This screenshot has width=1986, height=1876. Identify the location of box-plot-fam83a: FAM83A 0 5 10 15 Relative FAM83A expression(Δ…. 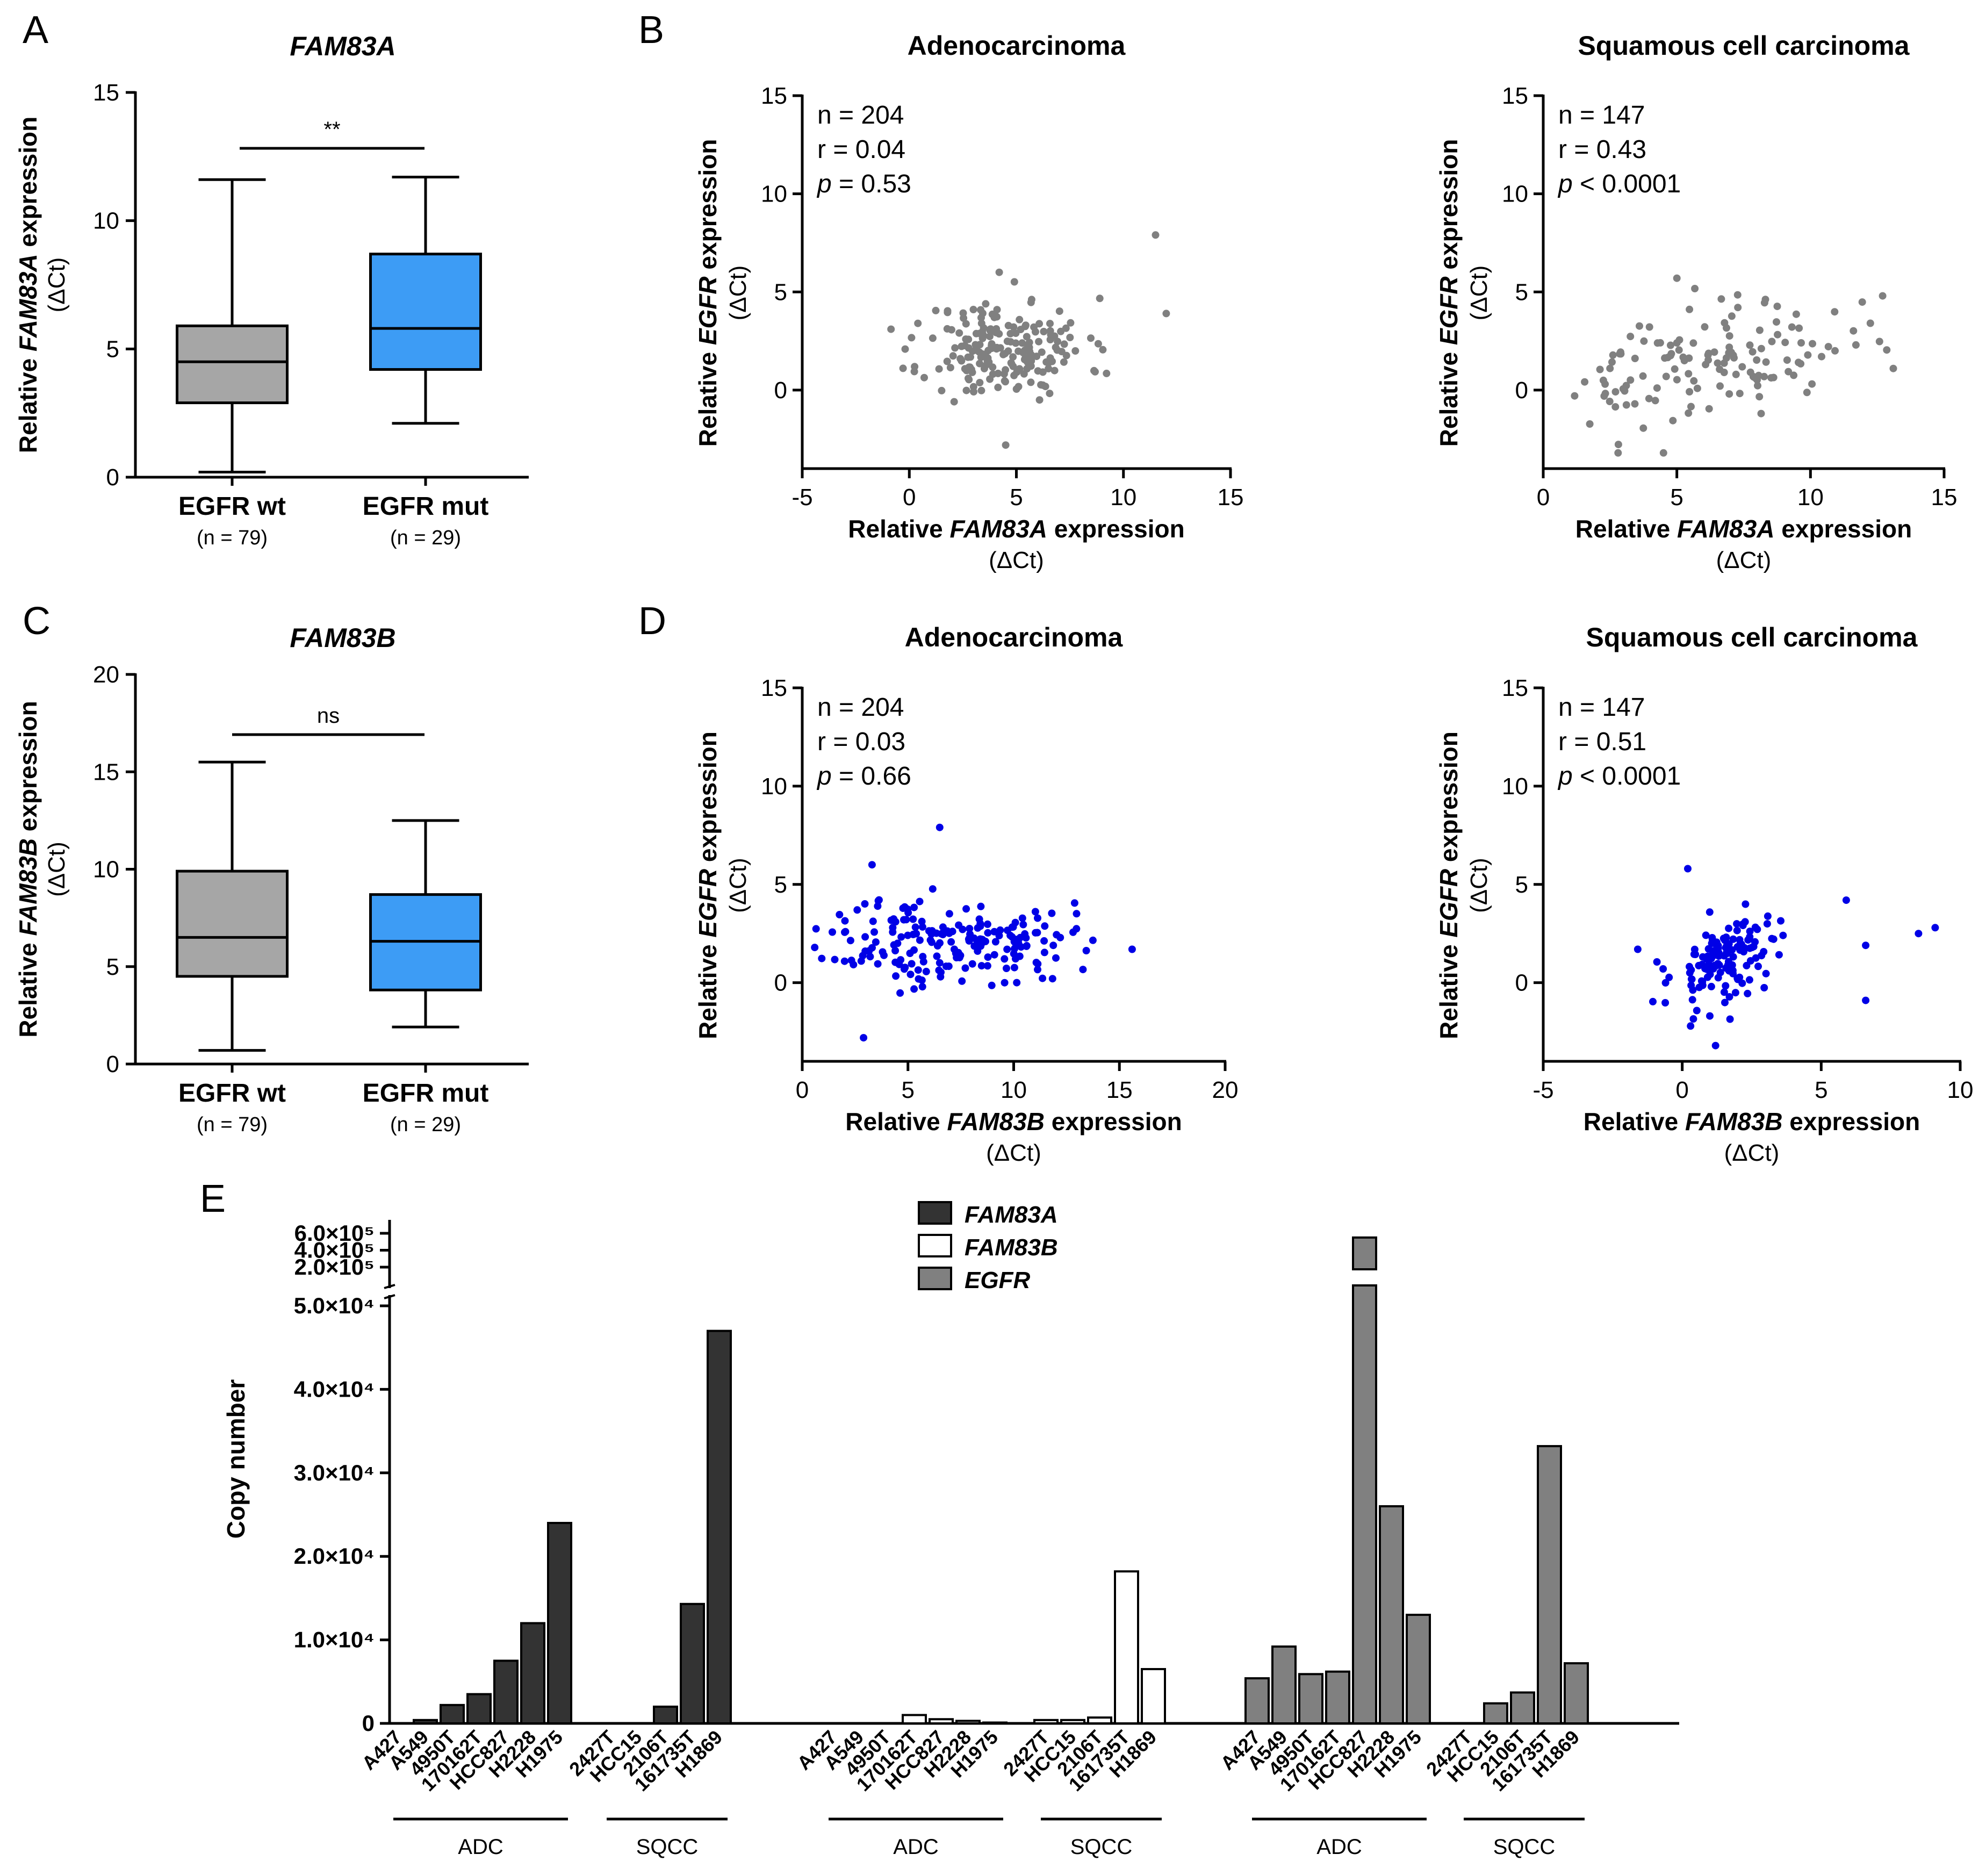
(271, 290).